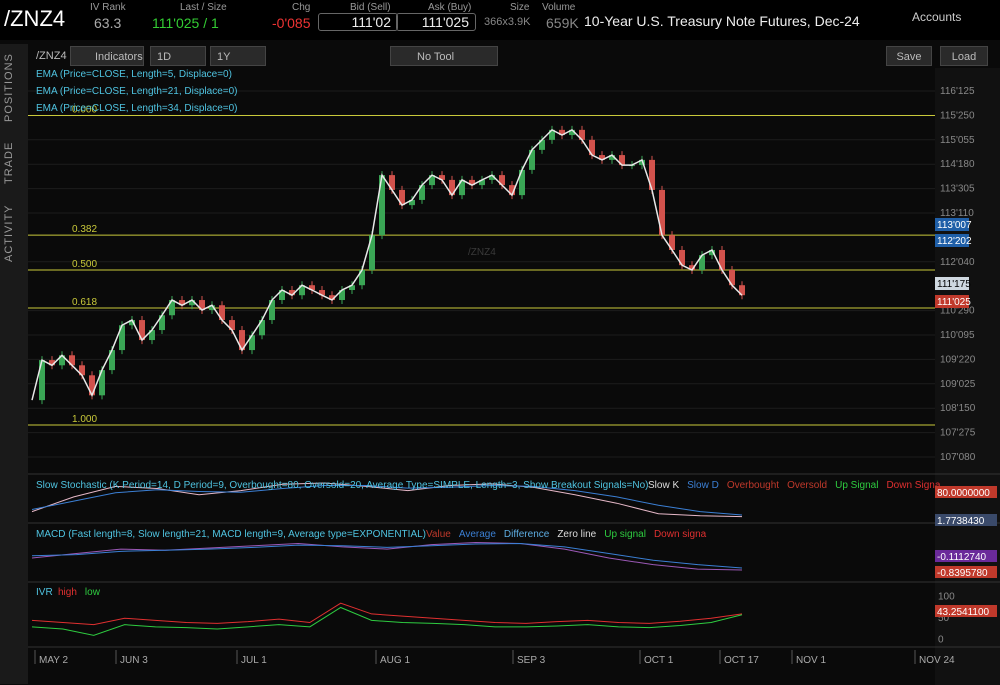 This screenshot has width=1000, height=685. What do you see at coordinates (807, 485) in the screenshot?
I see `legend-item: Oversold` at bounding box center [807, 485].